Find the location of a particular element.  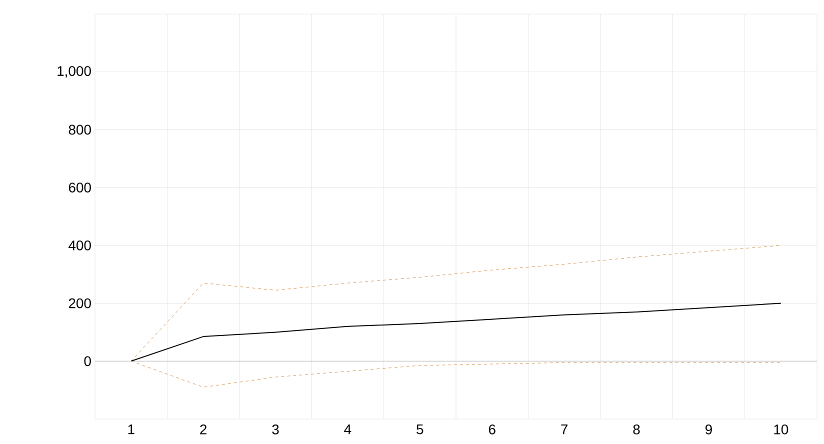

y-tick-label: 0 is located at coordinates (87, 361).